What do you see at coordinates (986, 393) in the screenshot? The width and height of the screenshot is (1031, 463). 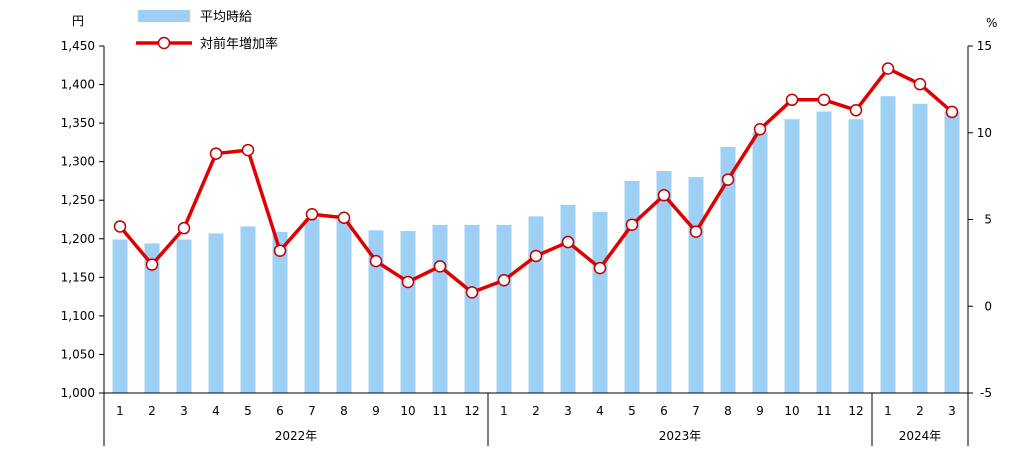 I see `right-axis-tick-label: -5` at bounding box center [986, 393].